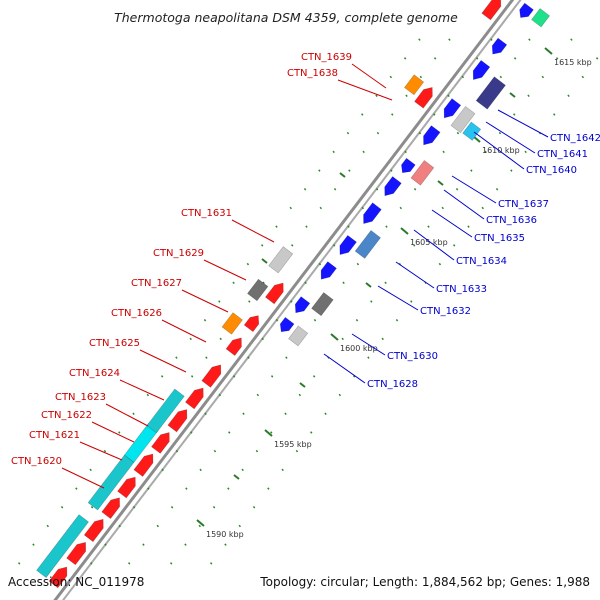  What do you see at coordinates (429, 242) in the screenshot?
I see `scale-tick-label: 1605 kbp` at bounding box center [429, 242].